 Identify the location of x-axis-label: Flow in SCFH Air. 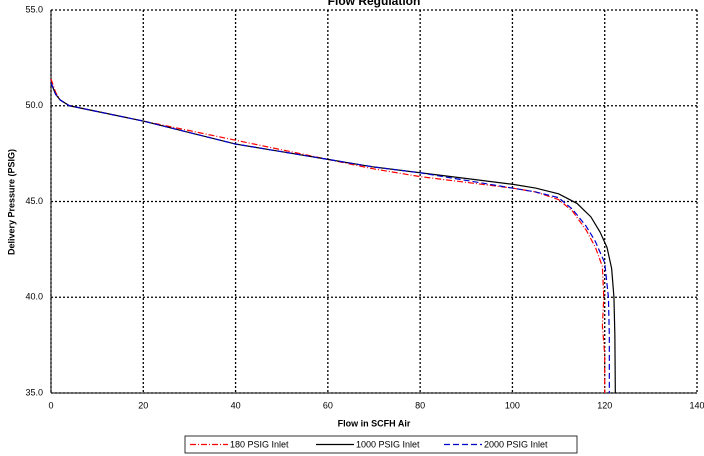
(374, 423).